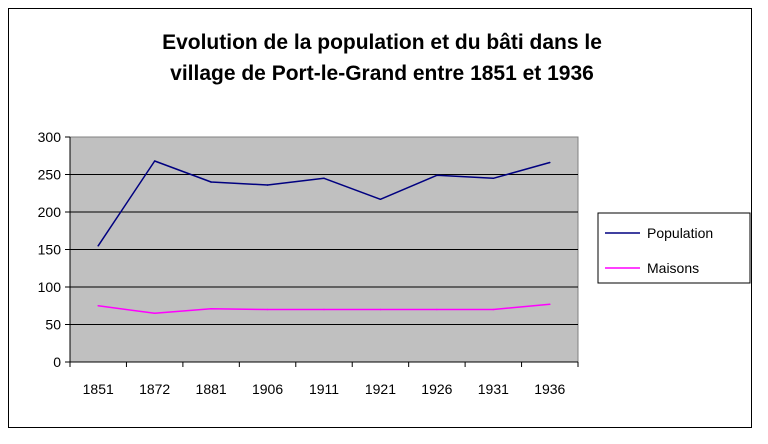 Image resolution: width=768 pixels, height=444 pixels. Describe the element at coordinates (267, 185) in the screenshot. I see `data-point-population-1906` at that location.